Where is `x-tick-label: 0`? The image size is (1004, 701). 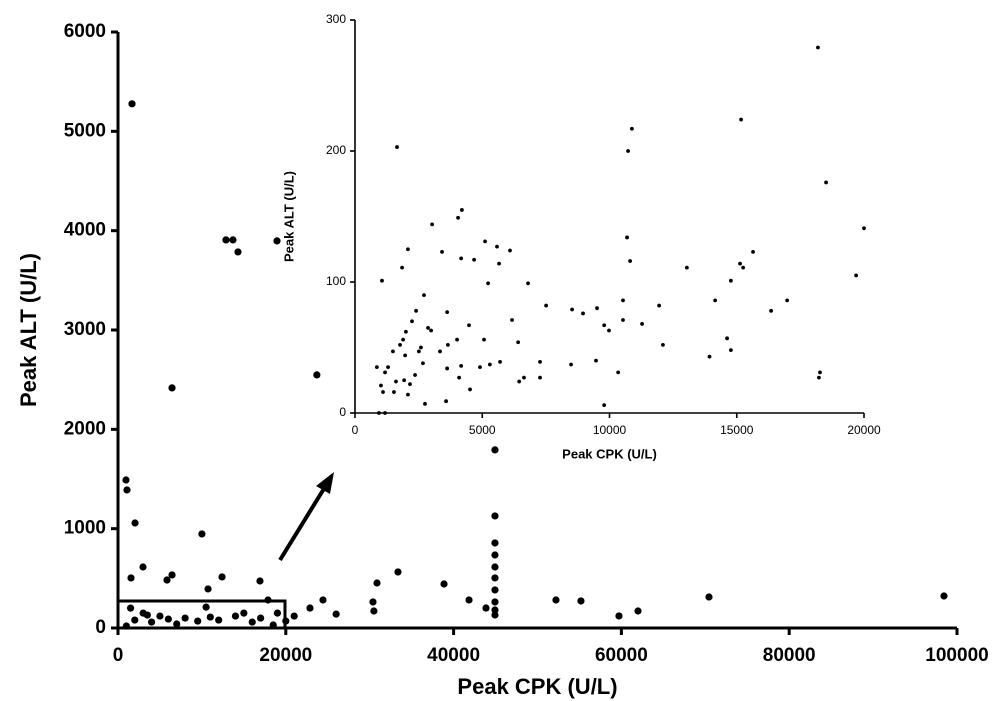
x-tick-label: 0 is located at coordinates (355, 430).